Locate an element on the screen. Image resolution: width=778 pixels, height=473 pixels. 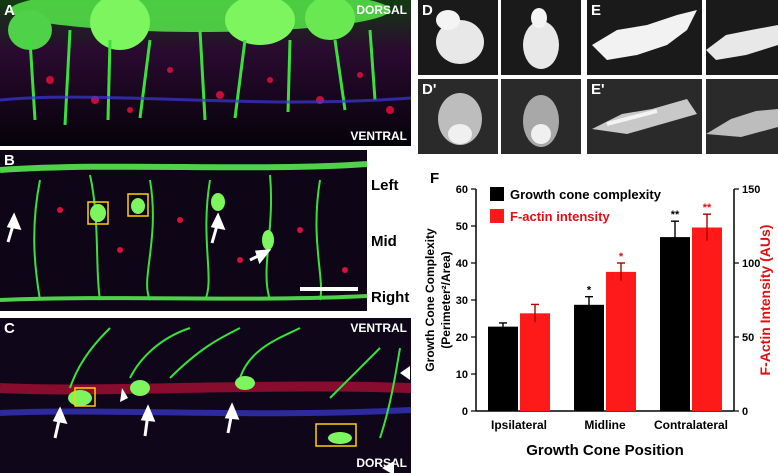
panel-e-prime-micrograph: E' is located at coordinates (644, 116).